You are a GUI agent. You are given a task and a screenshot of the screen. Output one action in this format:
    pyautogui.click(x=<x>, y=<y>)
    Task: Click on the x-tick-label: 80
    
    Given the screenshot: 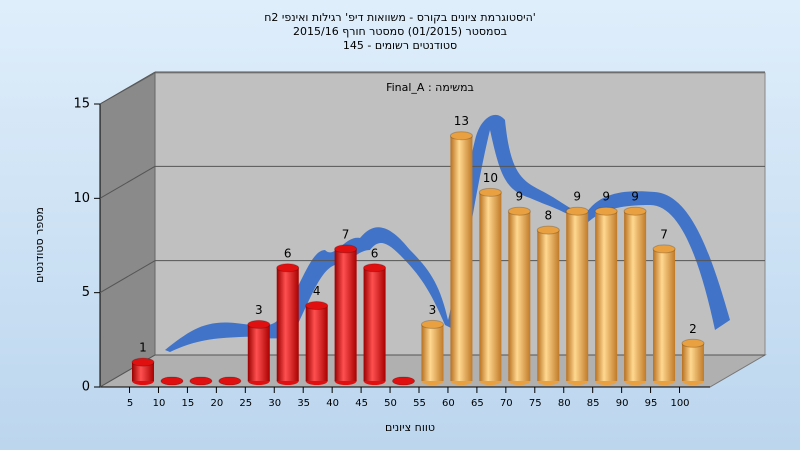 What is the action you would take?
    pyautogui.click(x=564, y=403)
    